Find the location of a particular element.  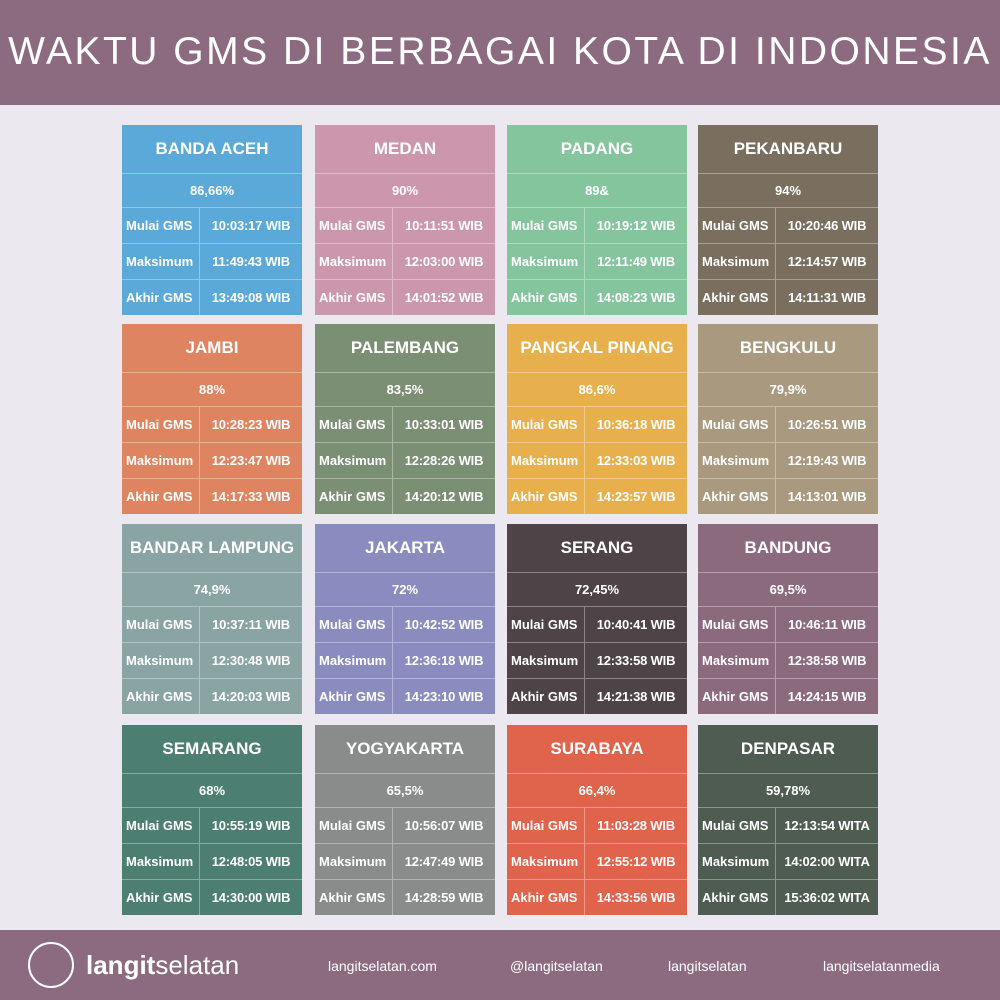

coverage-percent: 72,45% is located at coordinates (597, 589).